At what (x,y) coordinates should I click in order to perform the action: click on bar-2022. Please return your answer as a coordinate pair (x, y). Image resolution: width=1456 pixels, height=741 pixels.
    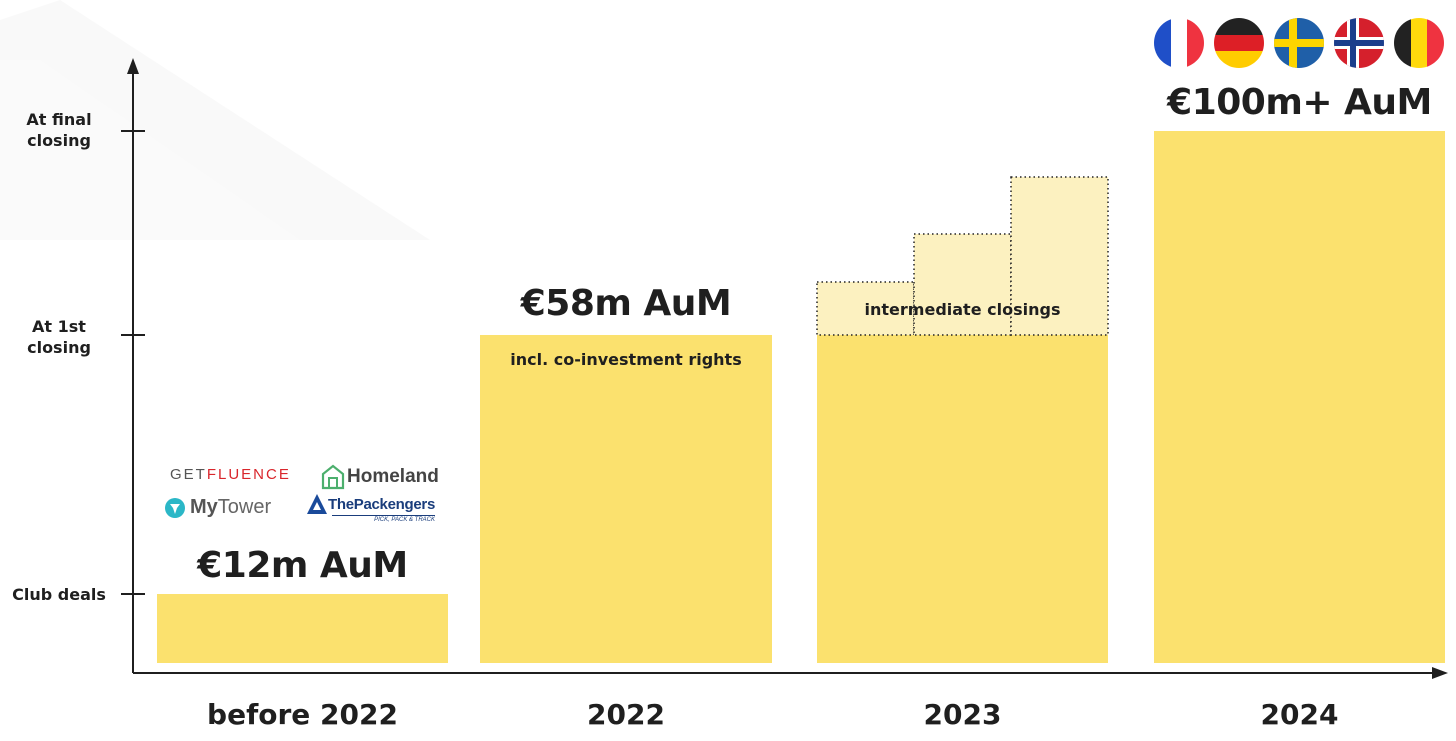
    Looking at the image, I should click on (626, 499).